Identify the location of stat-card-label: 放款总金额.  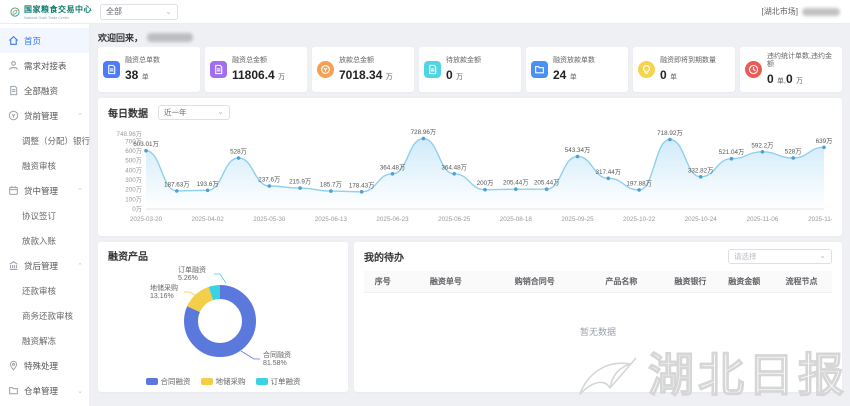
(356, 61).